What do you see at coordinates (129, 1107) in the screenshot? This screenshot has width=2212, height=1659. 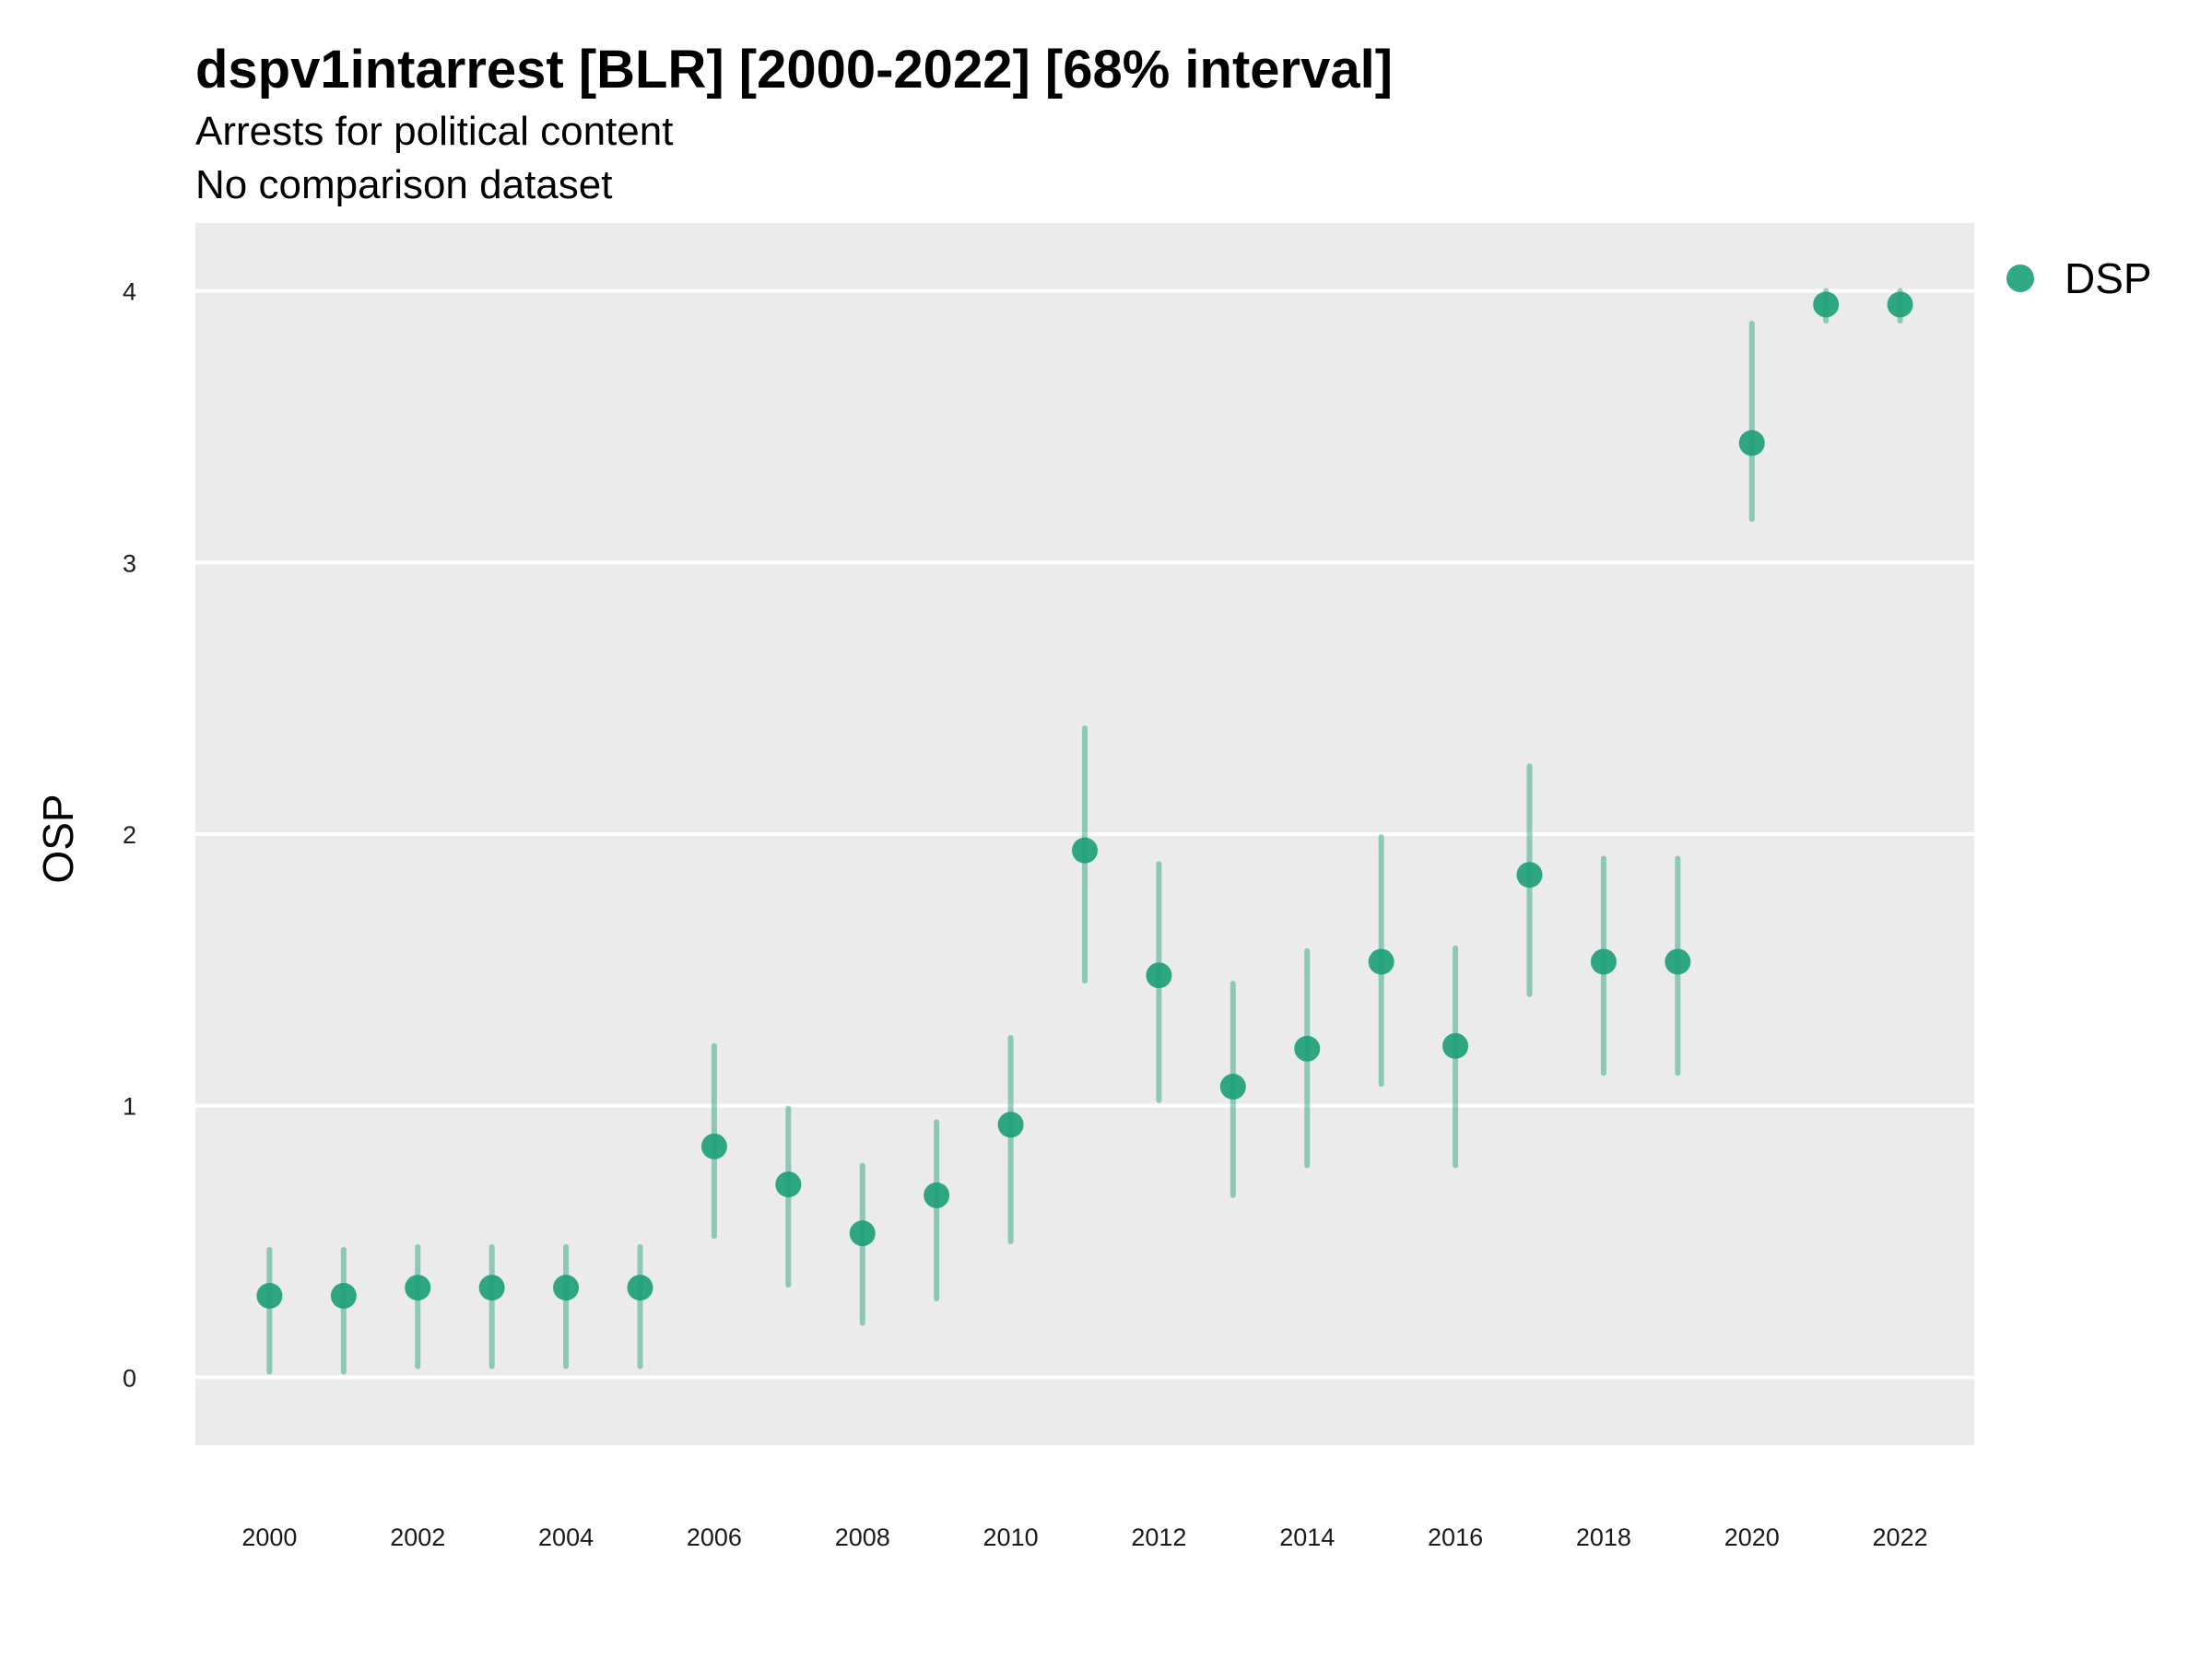 I see `y-tick-label: 1` at bounding box center [129, 1107].